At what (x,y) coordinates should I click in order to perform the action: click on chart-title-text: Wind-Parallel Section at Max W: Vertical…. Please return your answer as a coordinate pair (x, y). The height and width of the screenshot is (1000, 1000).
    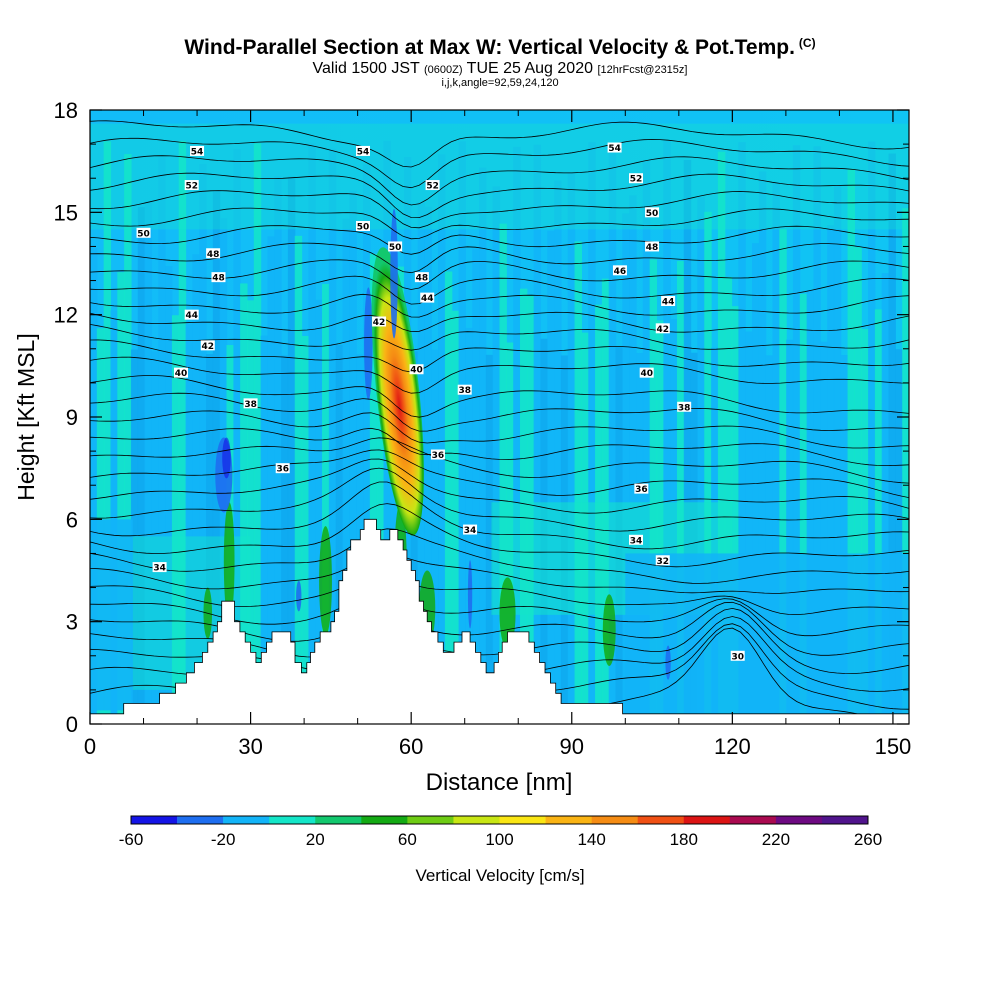
    Looking at the image, I should click on (489, 47).